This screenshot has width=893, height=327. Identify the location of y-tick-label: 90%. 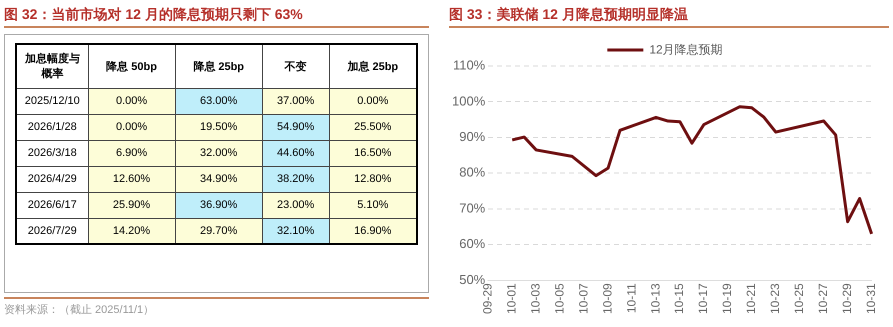
(472, 136).